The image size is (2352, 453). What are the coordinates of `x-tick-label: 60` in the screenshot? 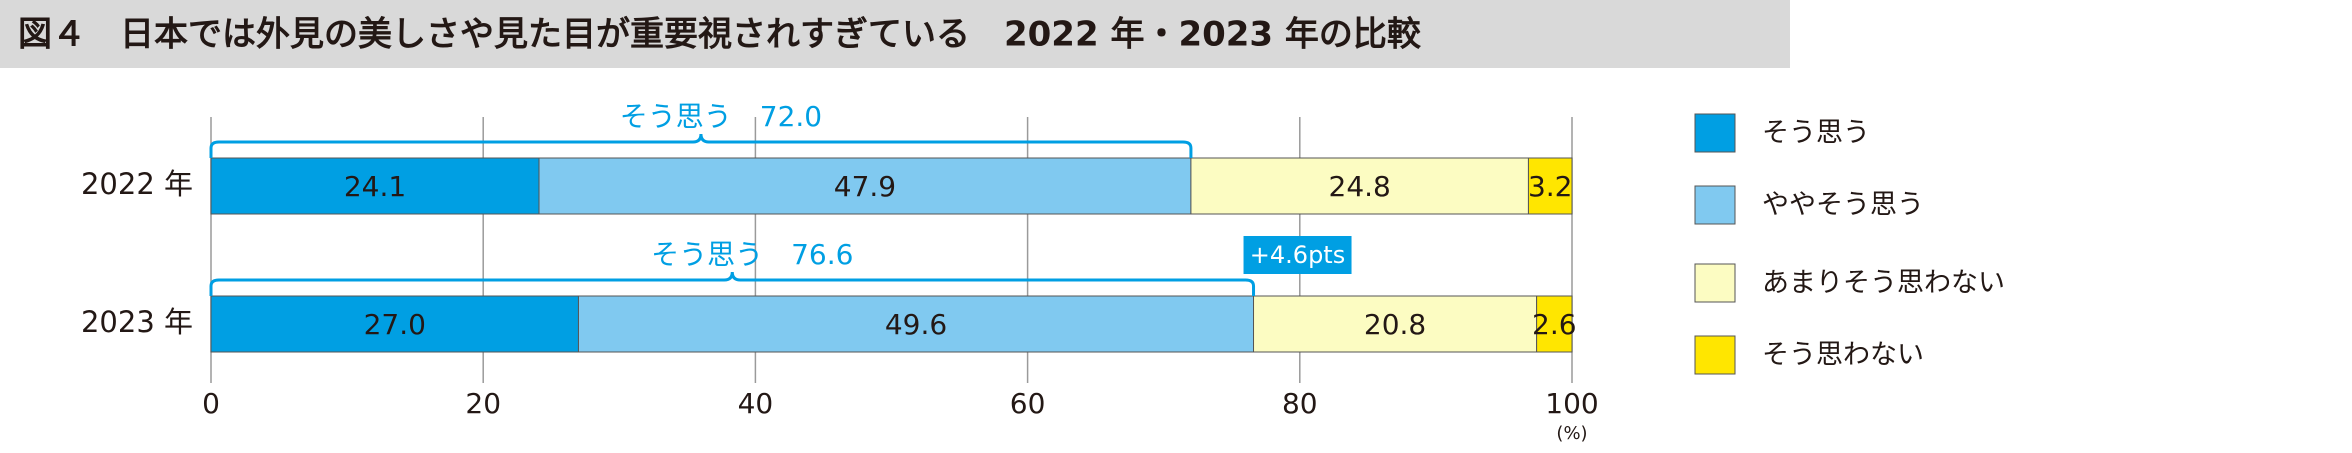 It's located at (1028, 403).